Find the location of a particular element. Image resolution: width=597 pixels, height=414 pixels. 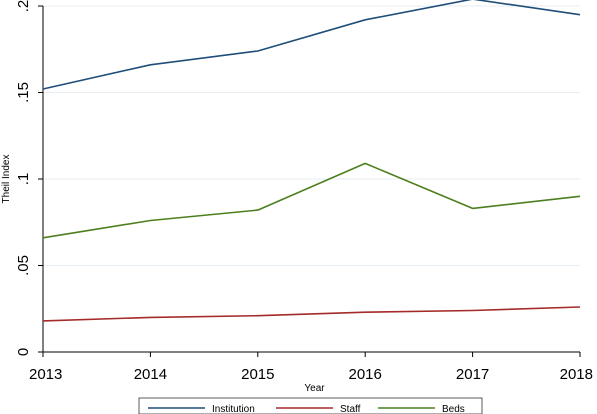

x-tick-label: 2015 is located at coordinates (257, 374).